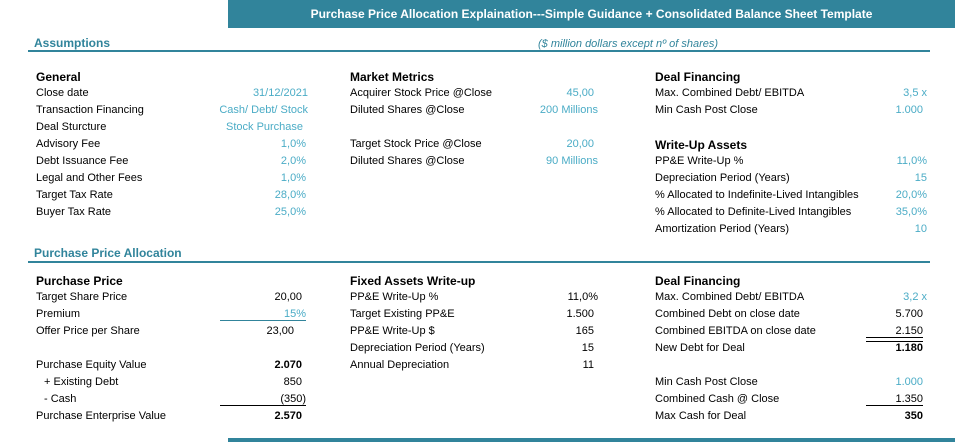  Describe the element at coordinates (280, 331) in the screenshot. I see `cell-value: 23,00` at that location.